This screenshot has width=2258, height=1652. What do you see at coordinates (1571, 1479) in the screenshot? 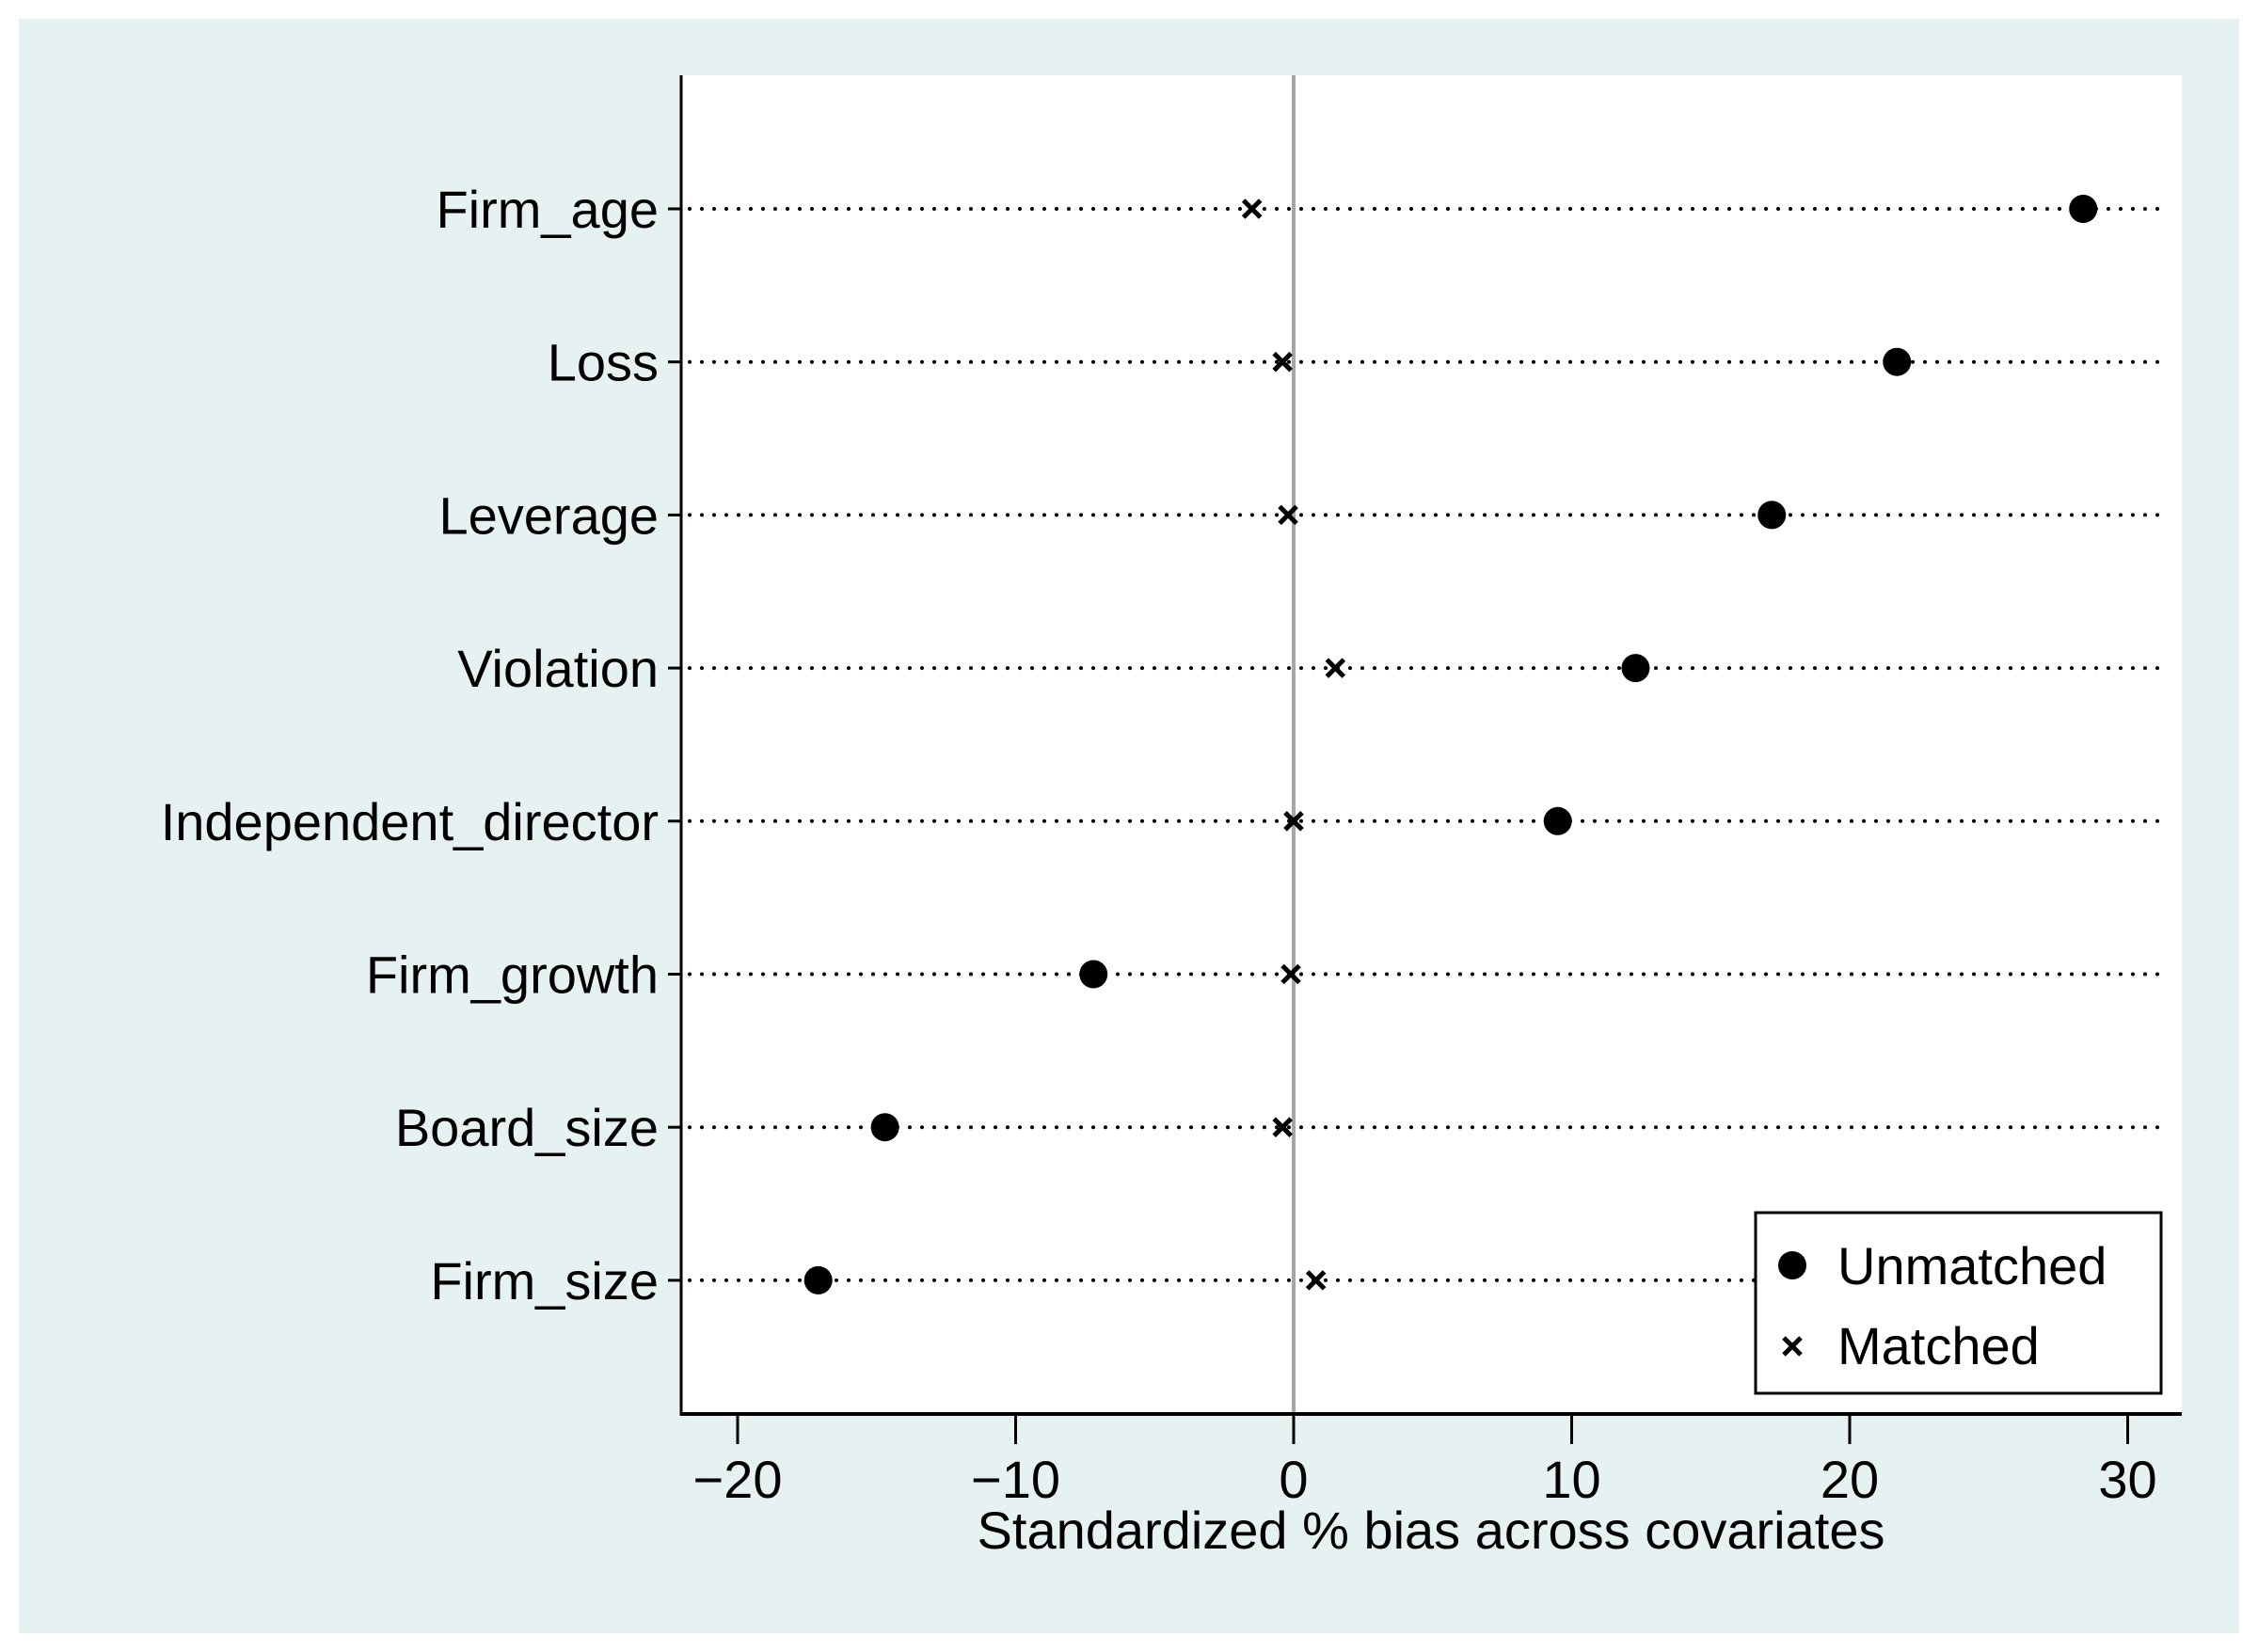
I see `x-tick-label: 10` at bounding box center [1571, 1479].